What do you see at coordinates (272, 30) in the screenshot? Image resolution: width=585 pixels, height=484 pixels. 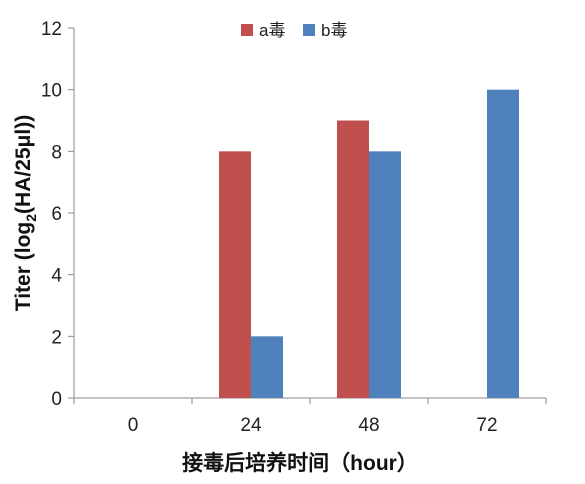 I see `legend-label: a毒` at bounding box center [272, 30].